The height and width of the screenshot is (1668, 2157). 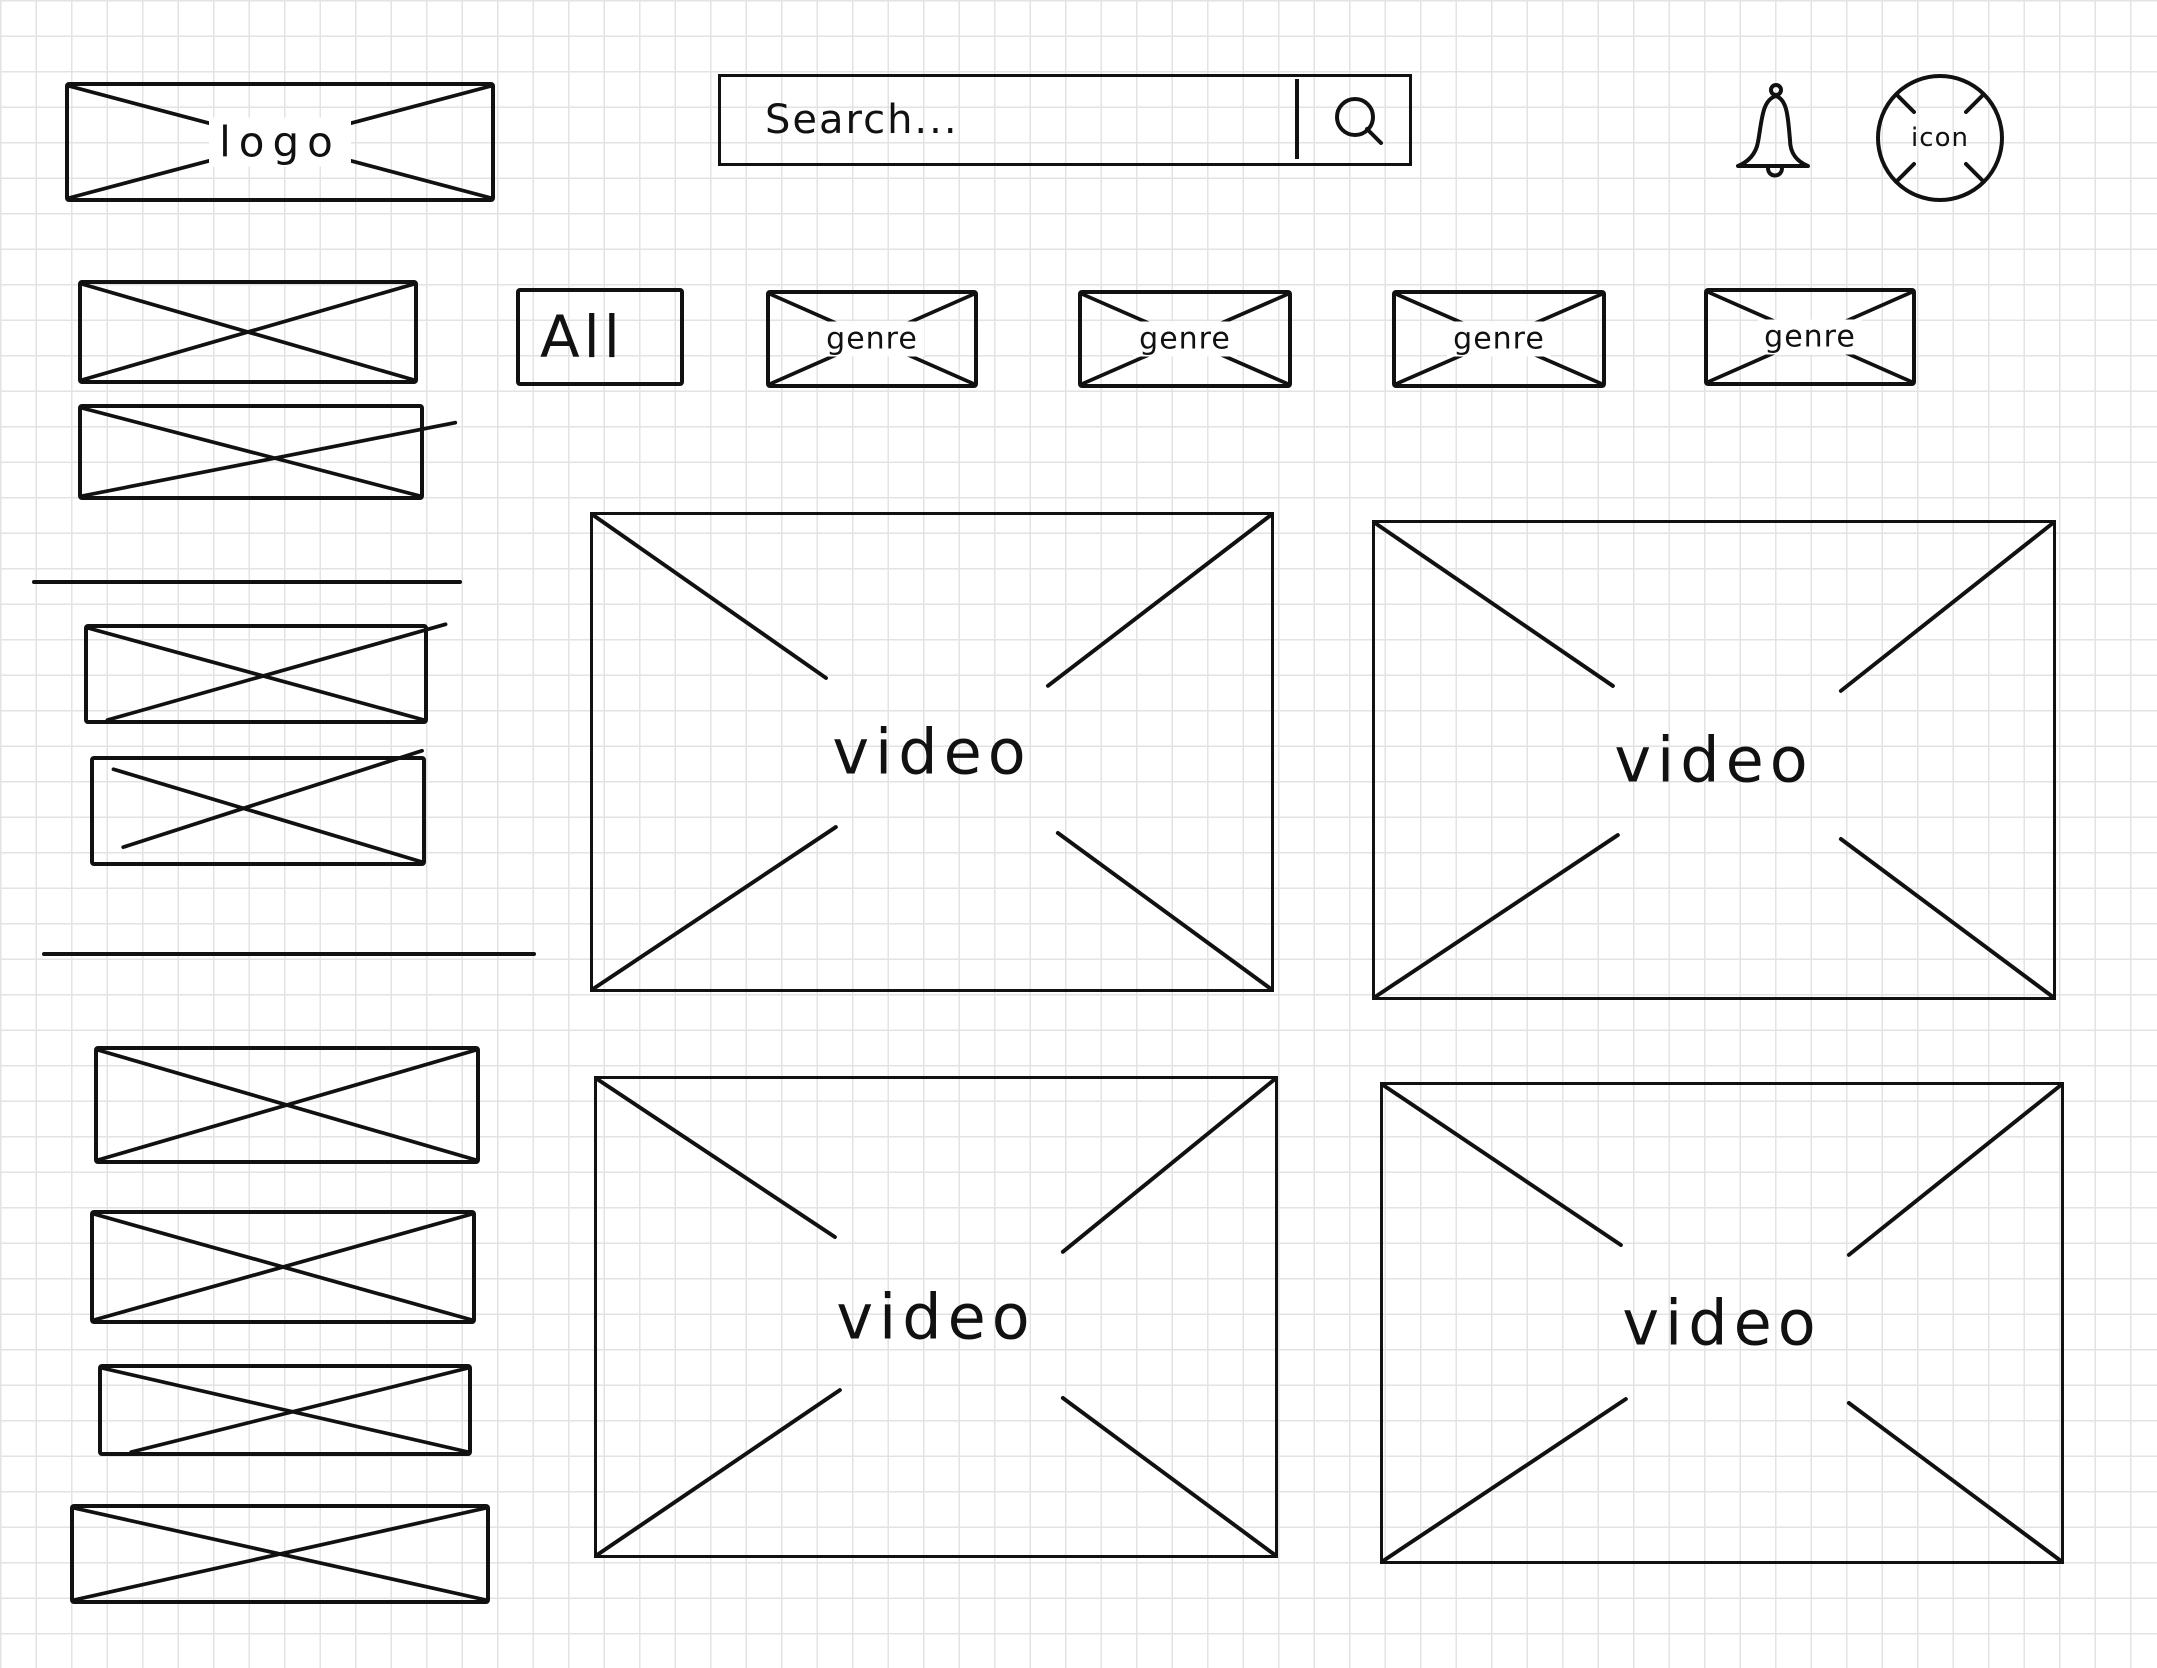 I want to click on logo-text: logo, so click(x=280, y=142).